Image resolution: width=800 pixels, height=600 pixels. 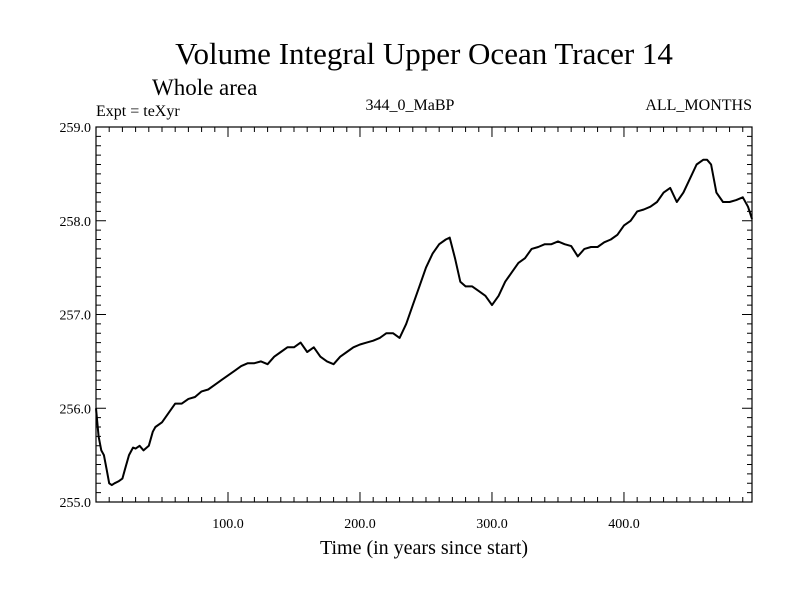 What do you see at coordinates (624, 524) in the screenshot?
I see `x-tick-label: 400.0` at bounding box center [624, 524].